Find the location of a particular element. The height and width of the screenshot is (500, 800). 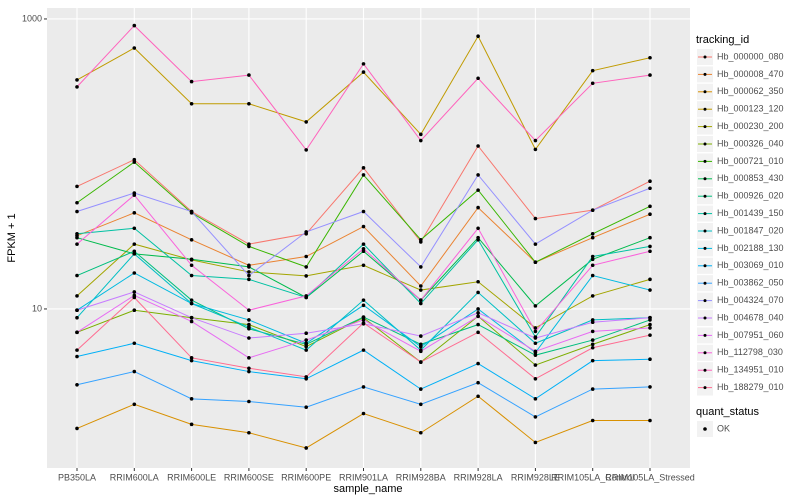

legend-label: Hb_004678_040 is located at coordinates (750, 317).